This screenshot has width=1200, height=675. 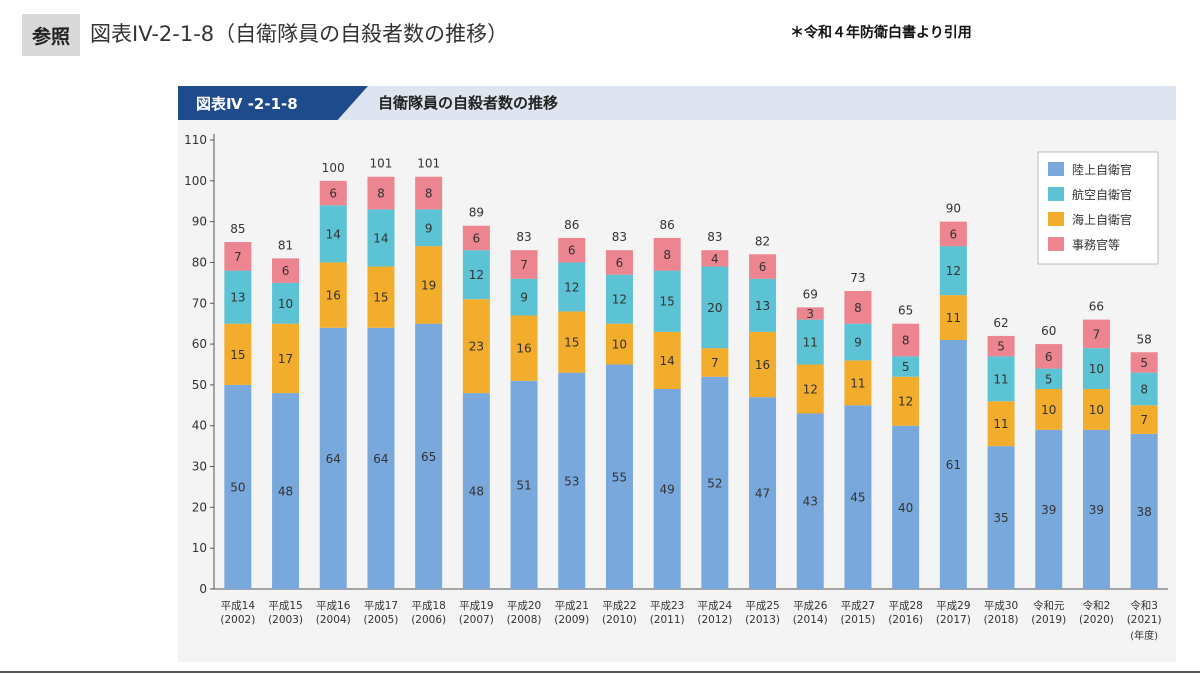 I want to click on x-tick-label-year: (2020), so click(x=1096, y=620).